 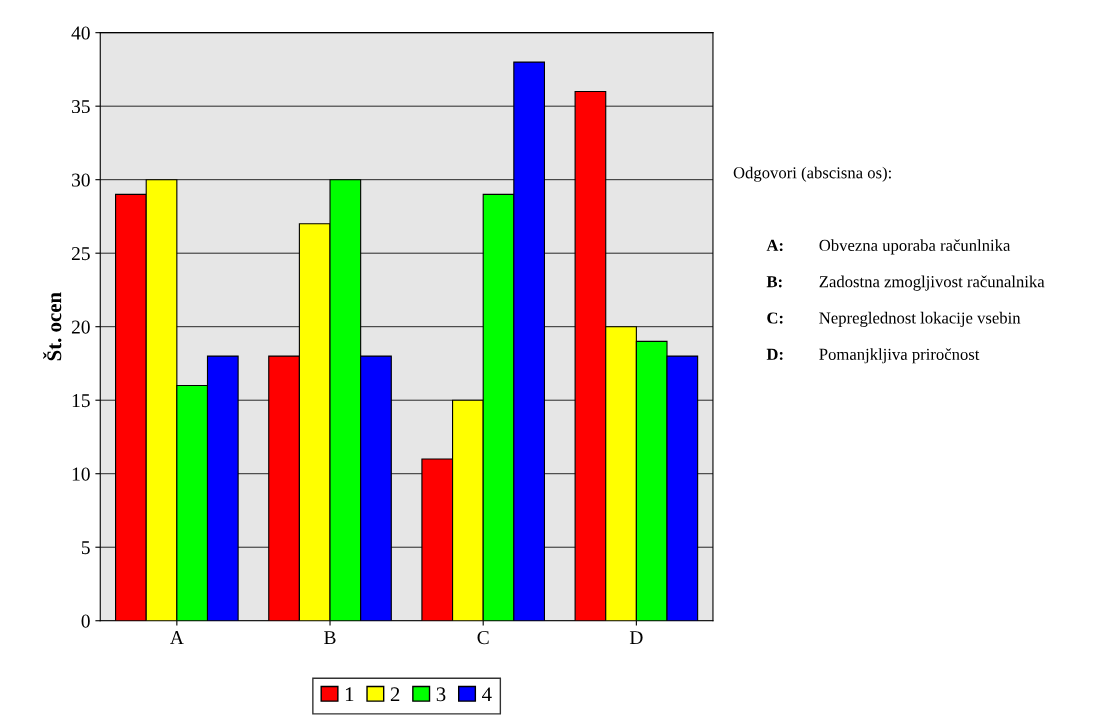 What do you see at coordinates (349, 694) in the screenshot?
I see `legend-label: 1` at bounding box center [349, 694].